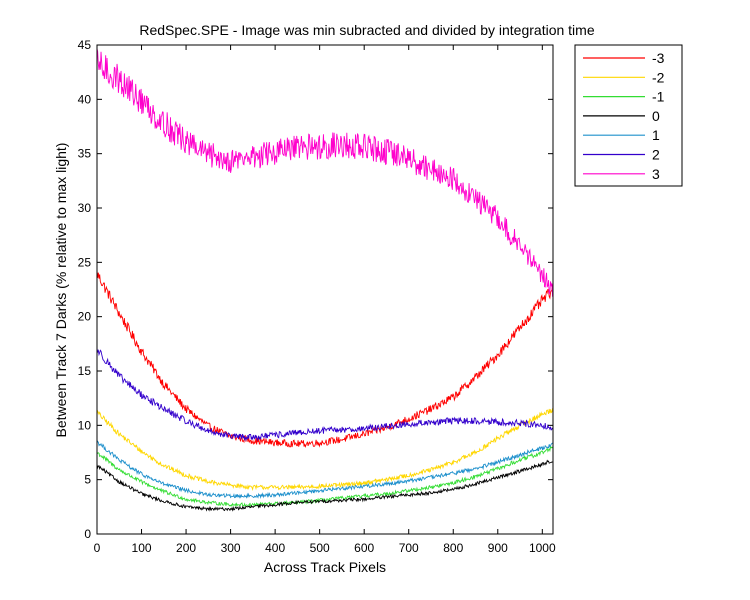 Image resolution: width=750 pixels, height=600 pixels. What do you see at coordinates (453, 548) in the screenshot?
I see `x-tick-label: 800` at bounding box center [453, 548].